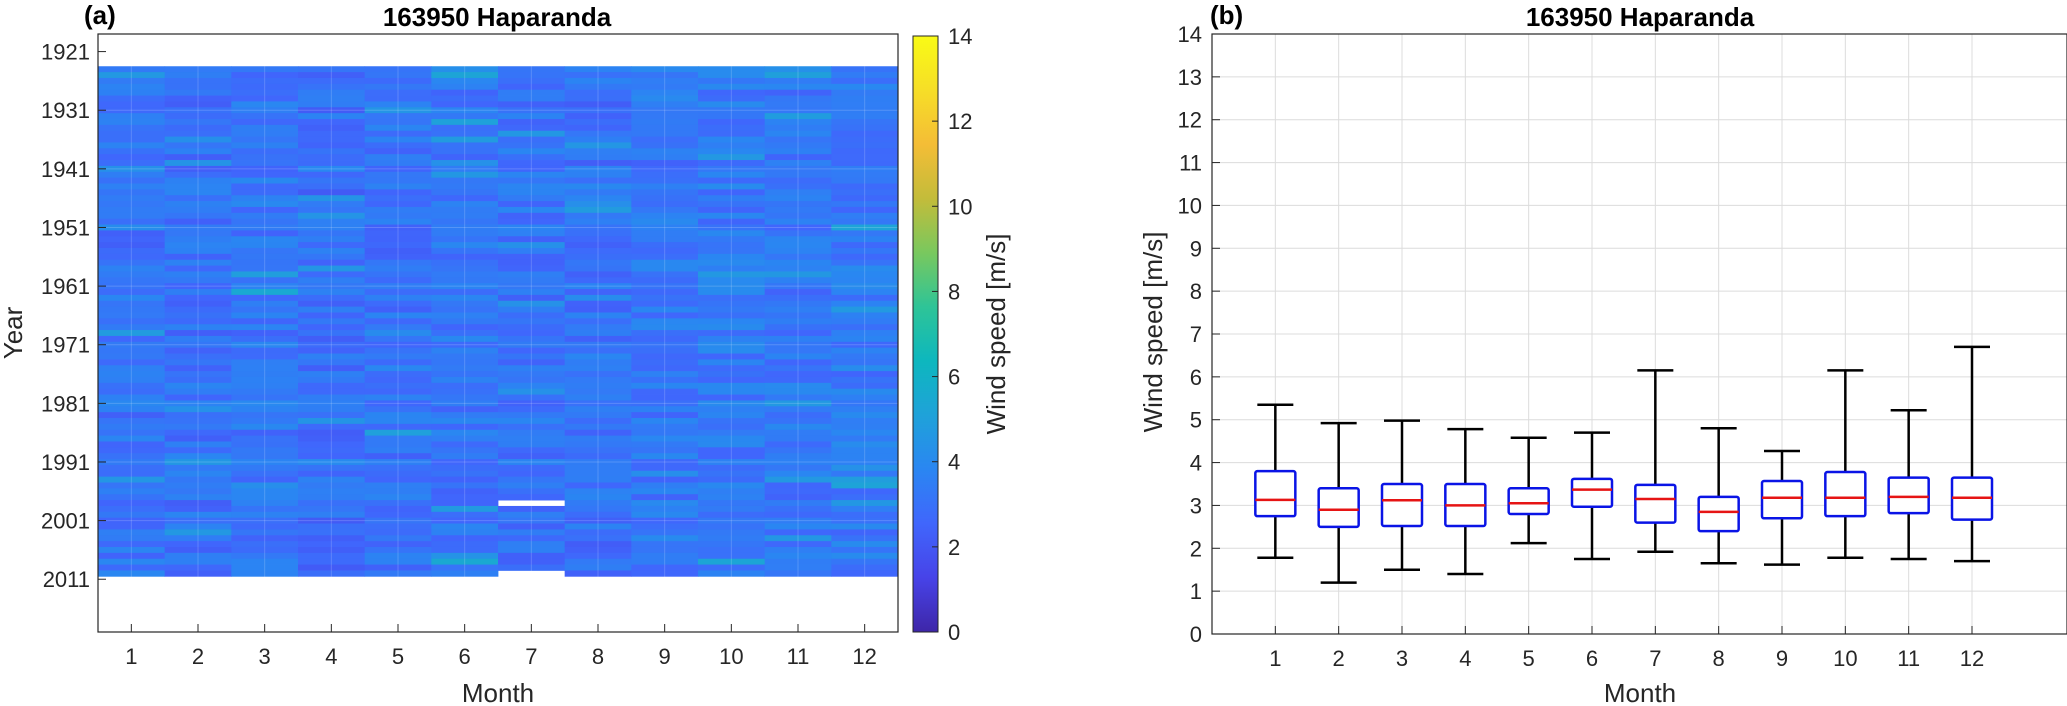 The width and height of the screenshot is (2067, 706). I want to click on boxplot-y-tick-label: 5, so click(1196, 420).